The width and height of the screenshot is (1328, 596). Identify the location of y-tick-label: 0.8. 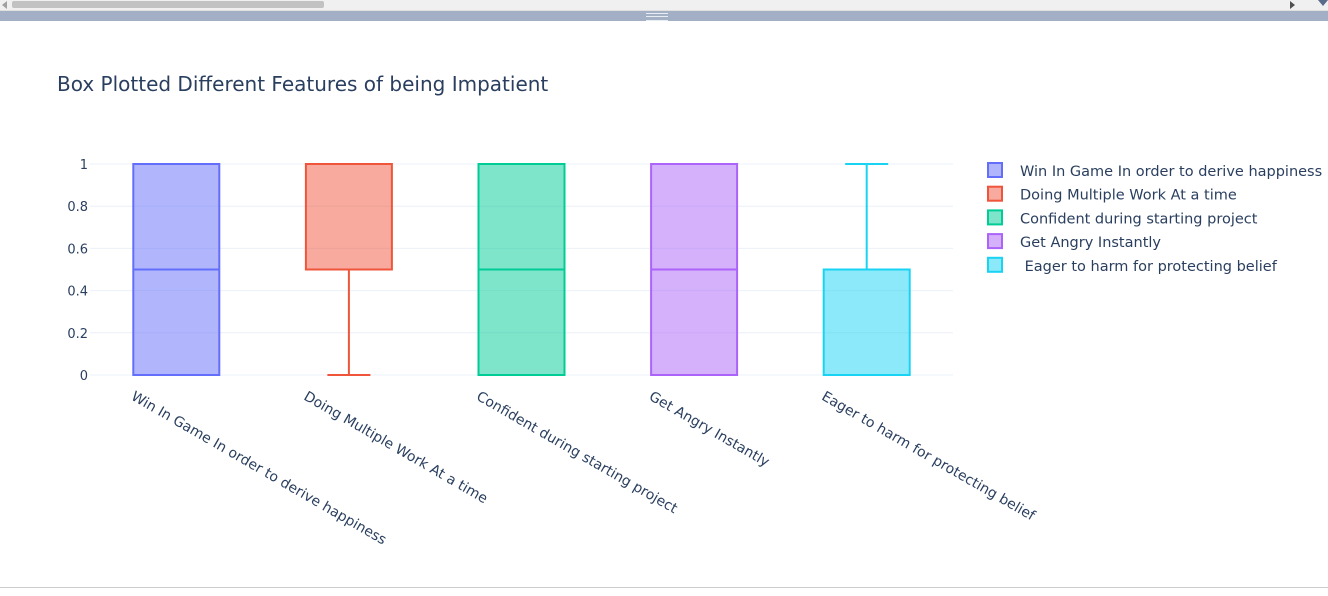
(77, 207).